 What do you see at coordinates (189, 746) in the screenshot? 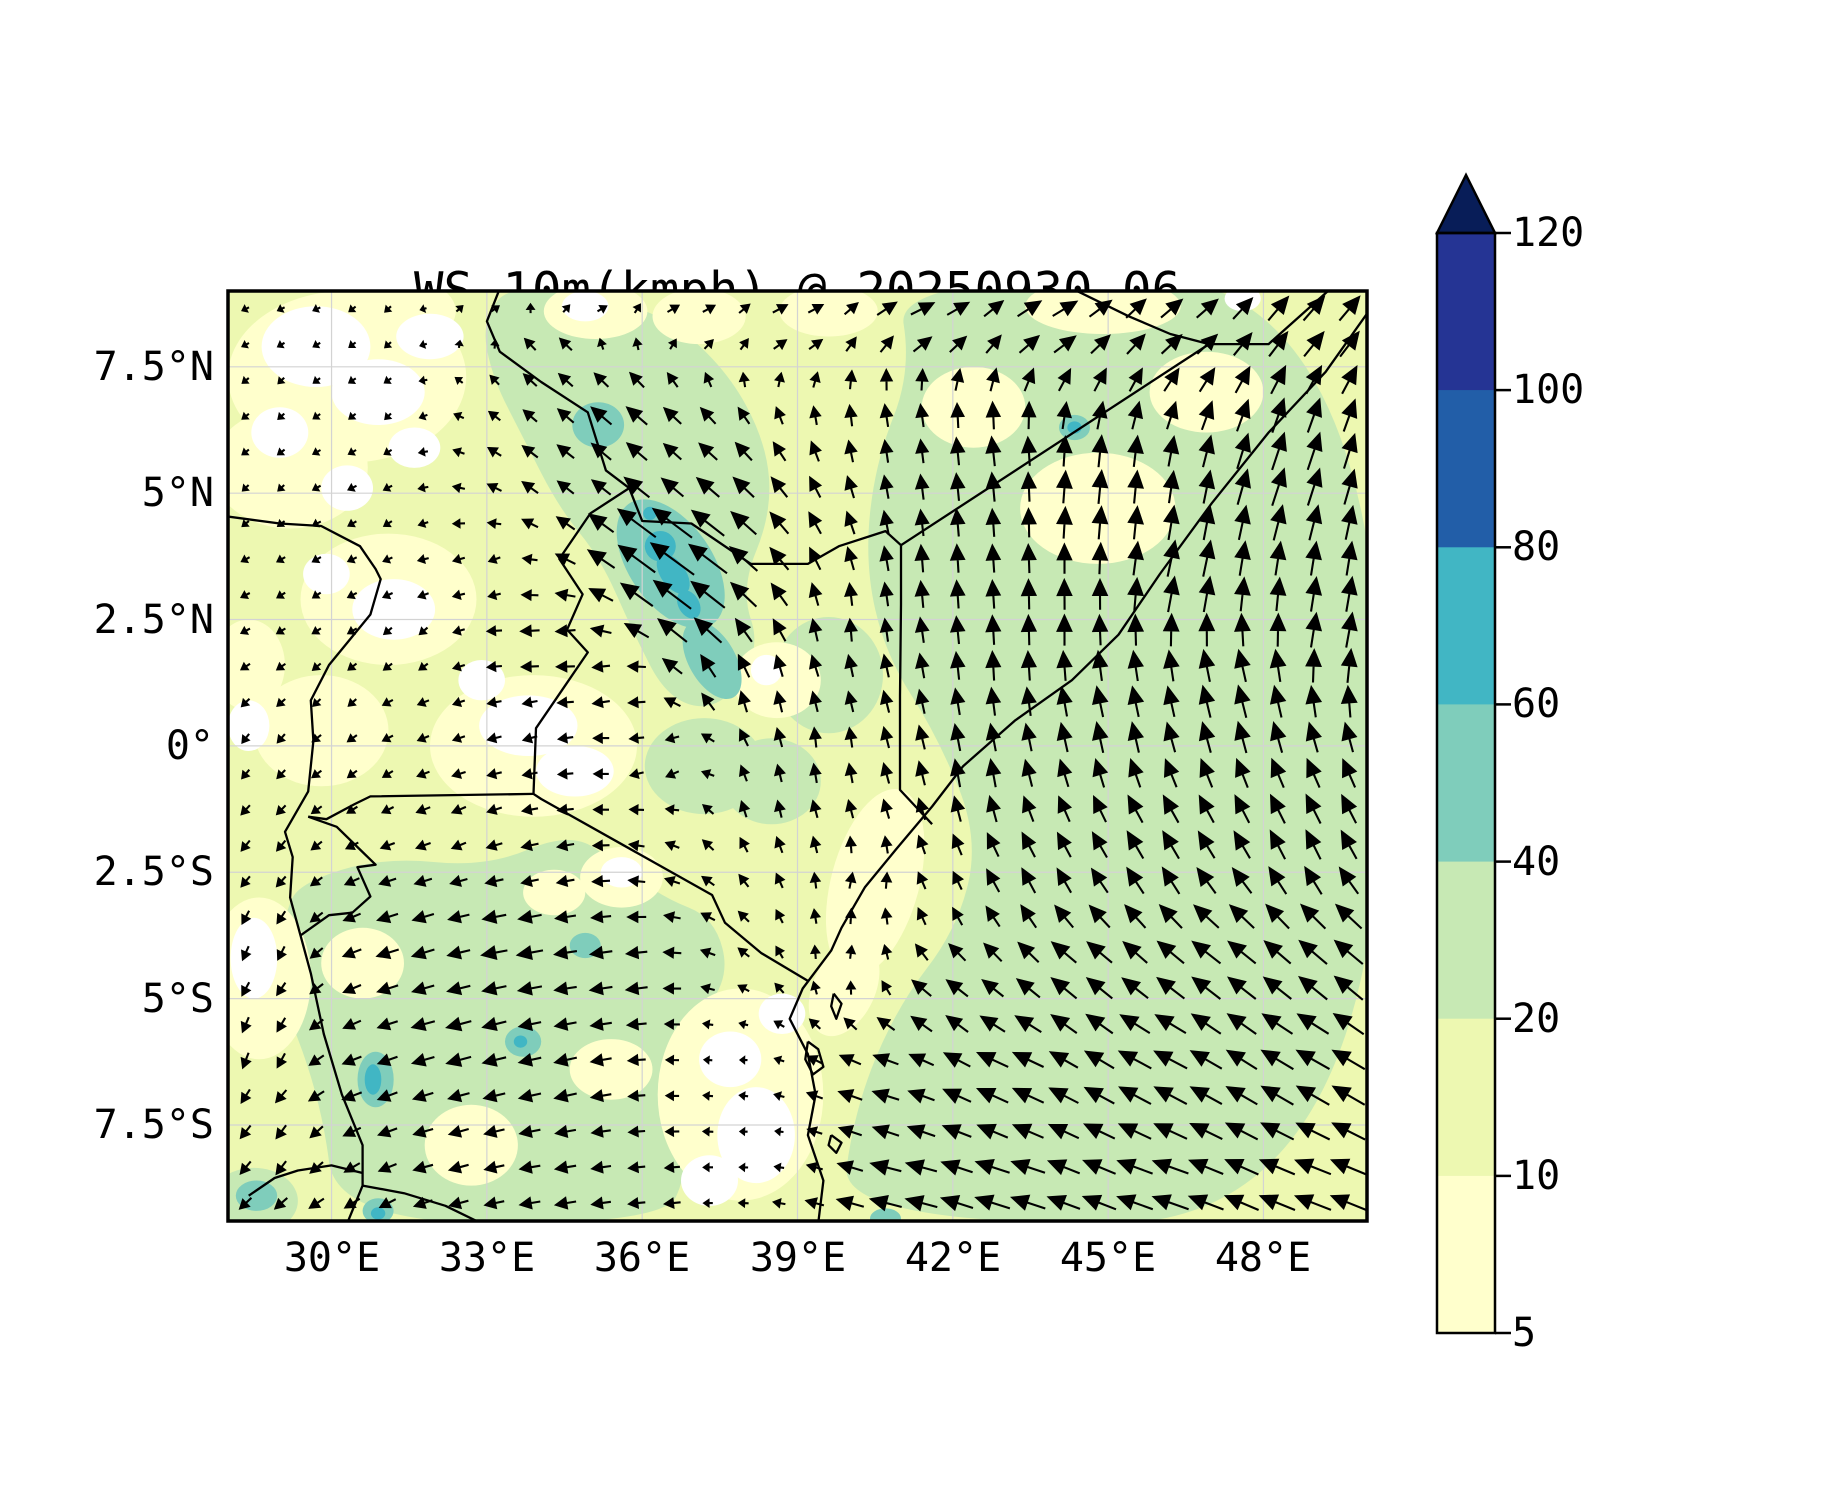
I see `y-axis-tick-label: 0°` at bounding box center [189, 746].